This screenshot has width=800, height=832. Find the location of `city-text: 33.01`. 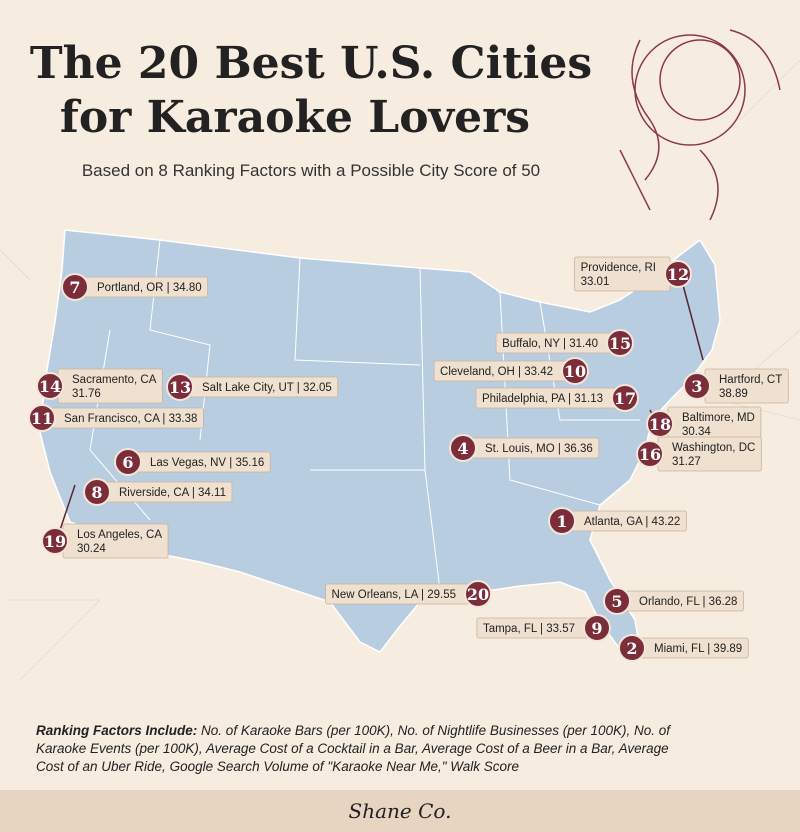

city-text: 33.01 is located at coordinates (595, 282).